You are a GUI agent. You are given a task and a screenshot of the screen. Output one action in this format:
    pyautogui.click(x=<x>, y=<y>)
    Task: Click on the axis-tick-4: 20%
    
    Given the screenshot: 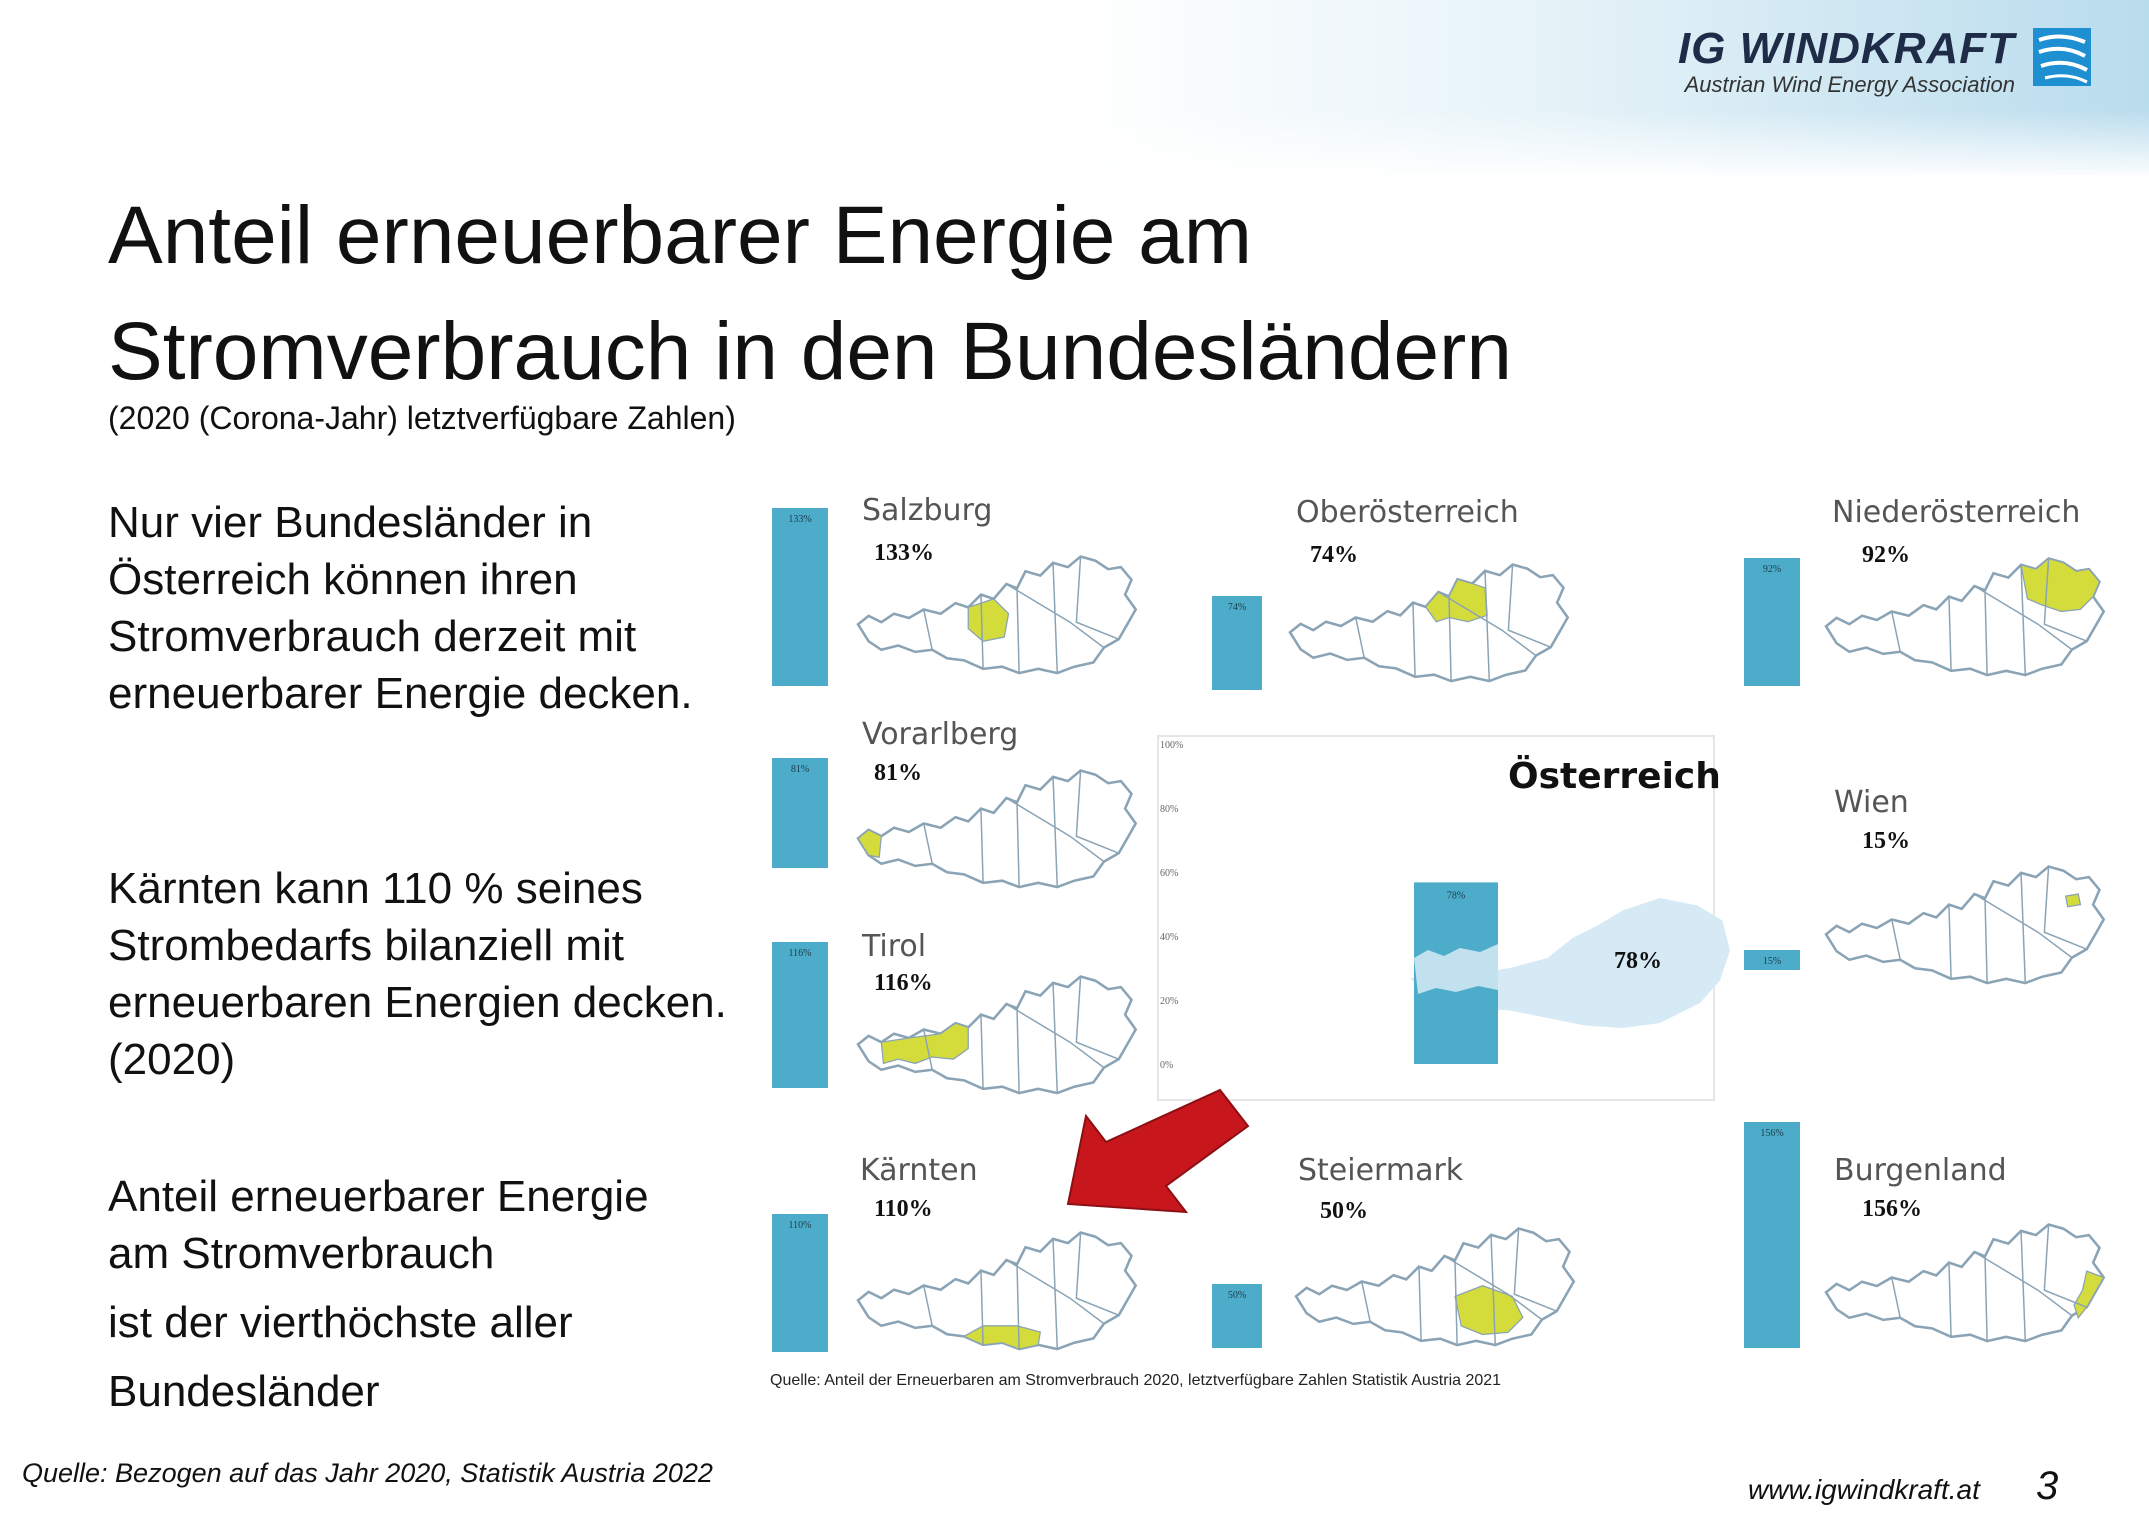 What is the action you would take?
    pyautogui.click(x=1169, y=1001)
    